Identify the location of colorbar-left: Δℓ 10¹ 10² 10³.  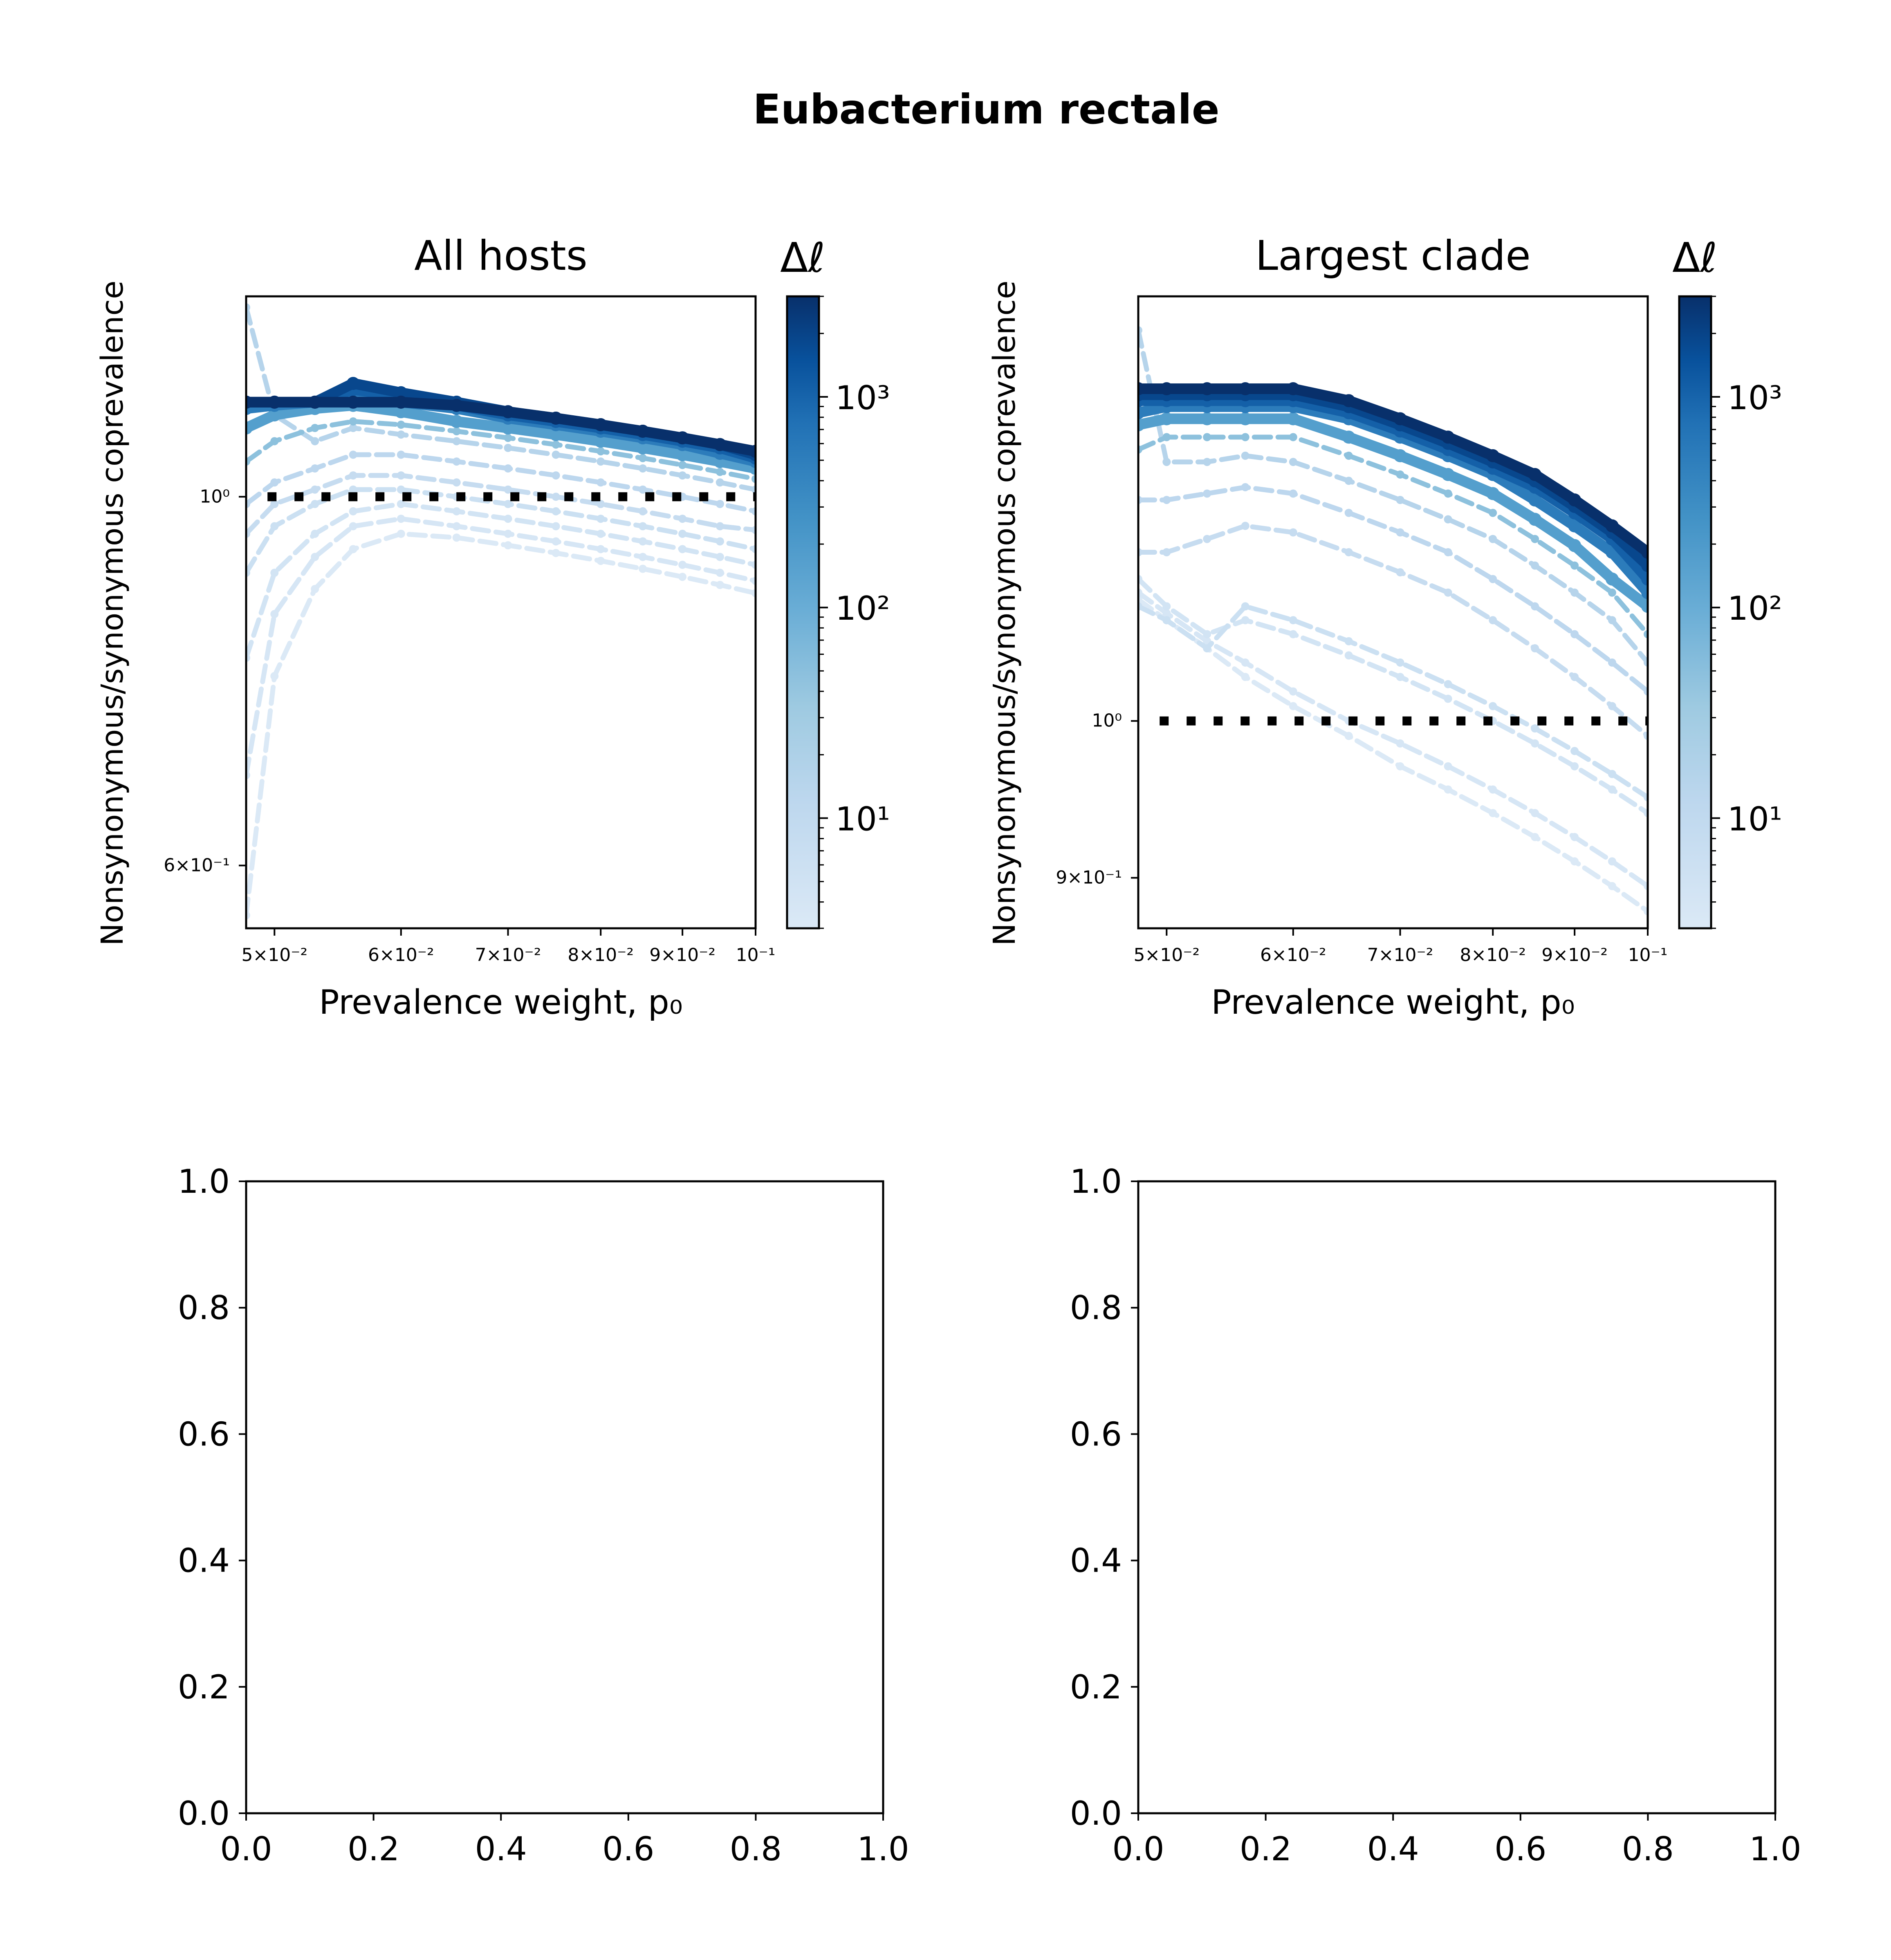
(835, 582).